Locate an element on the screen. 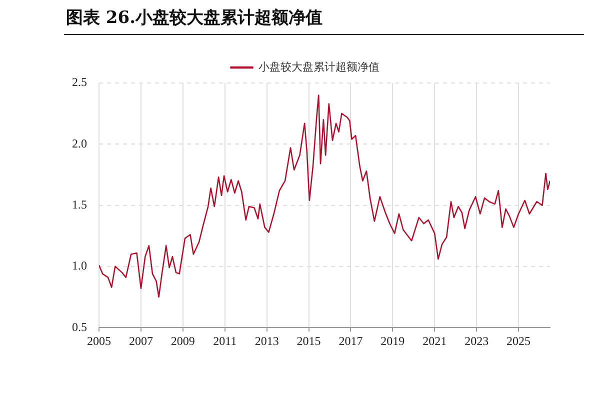 The image size is (603, 401). y-tick-label: 0.5 is located at coordinates (79, 327).